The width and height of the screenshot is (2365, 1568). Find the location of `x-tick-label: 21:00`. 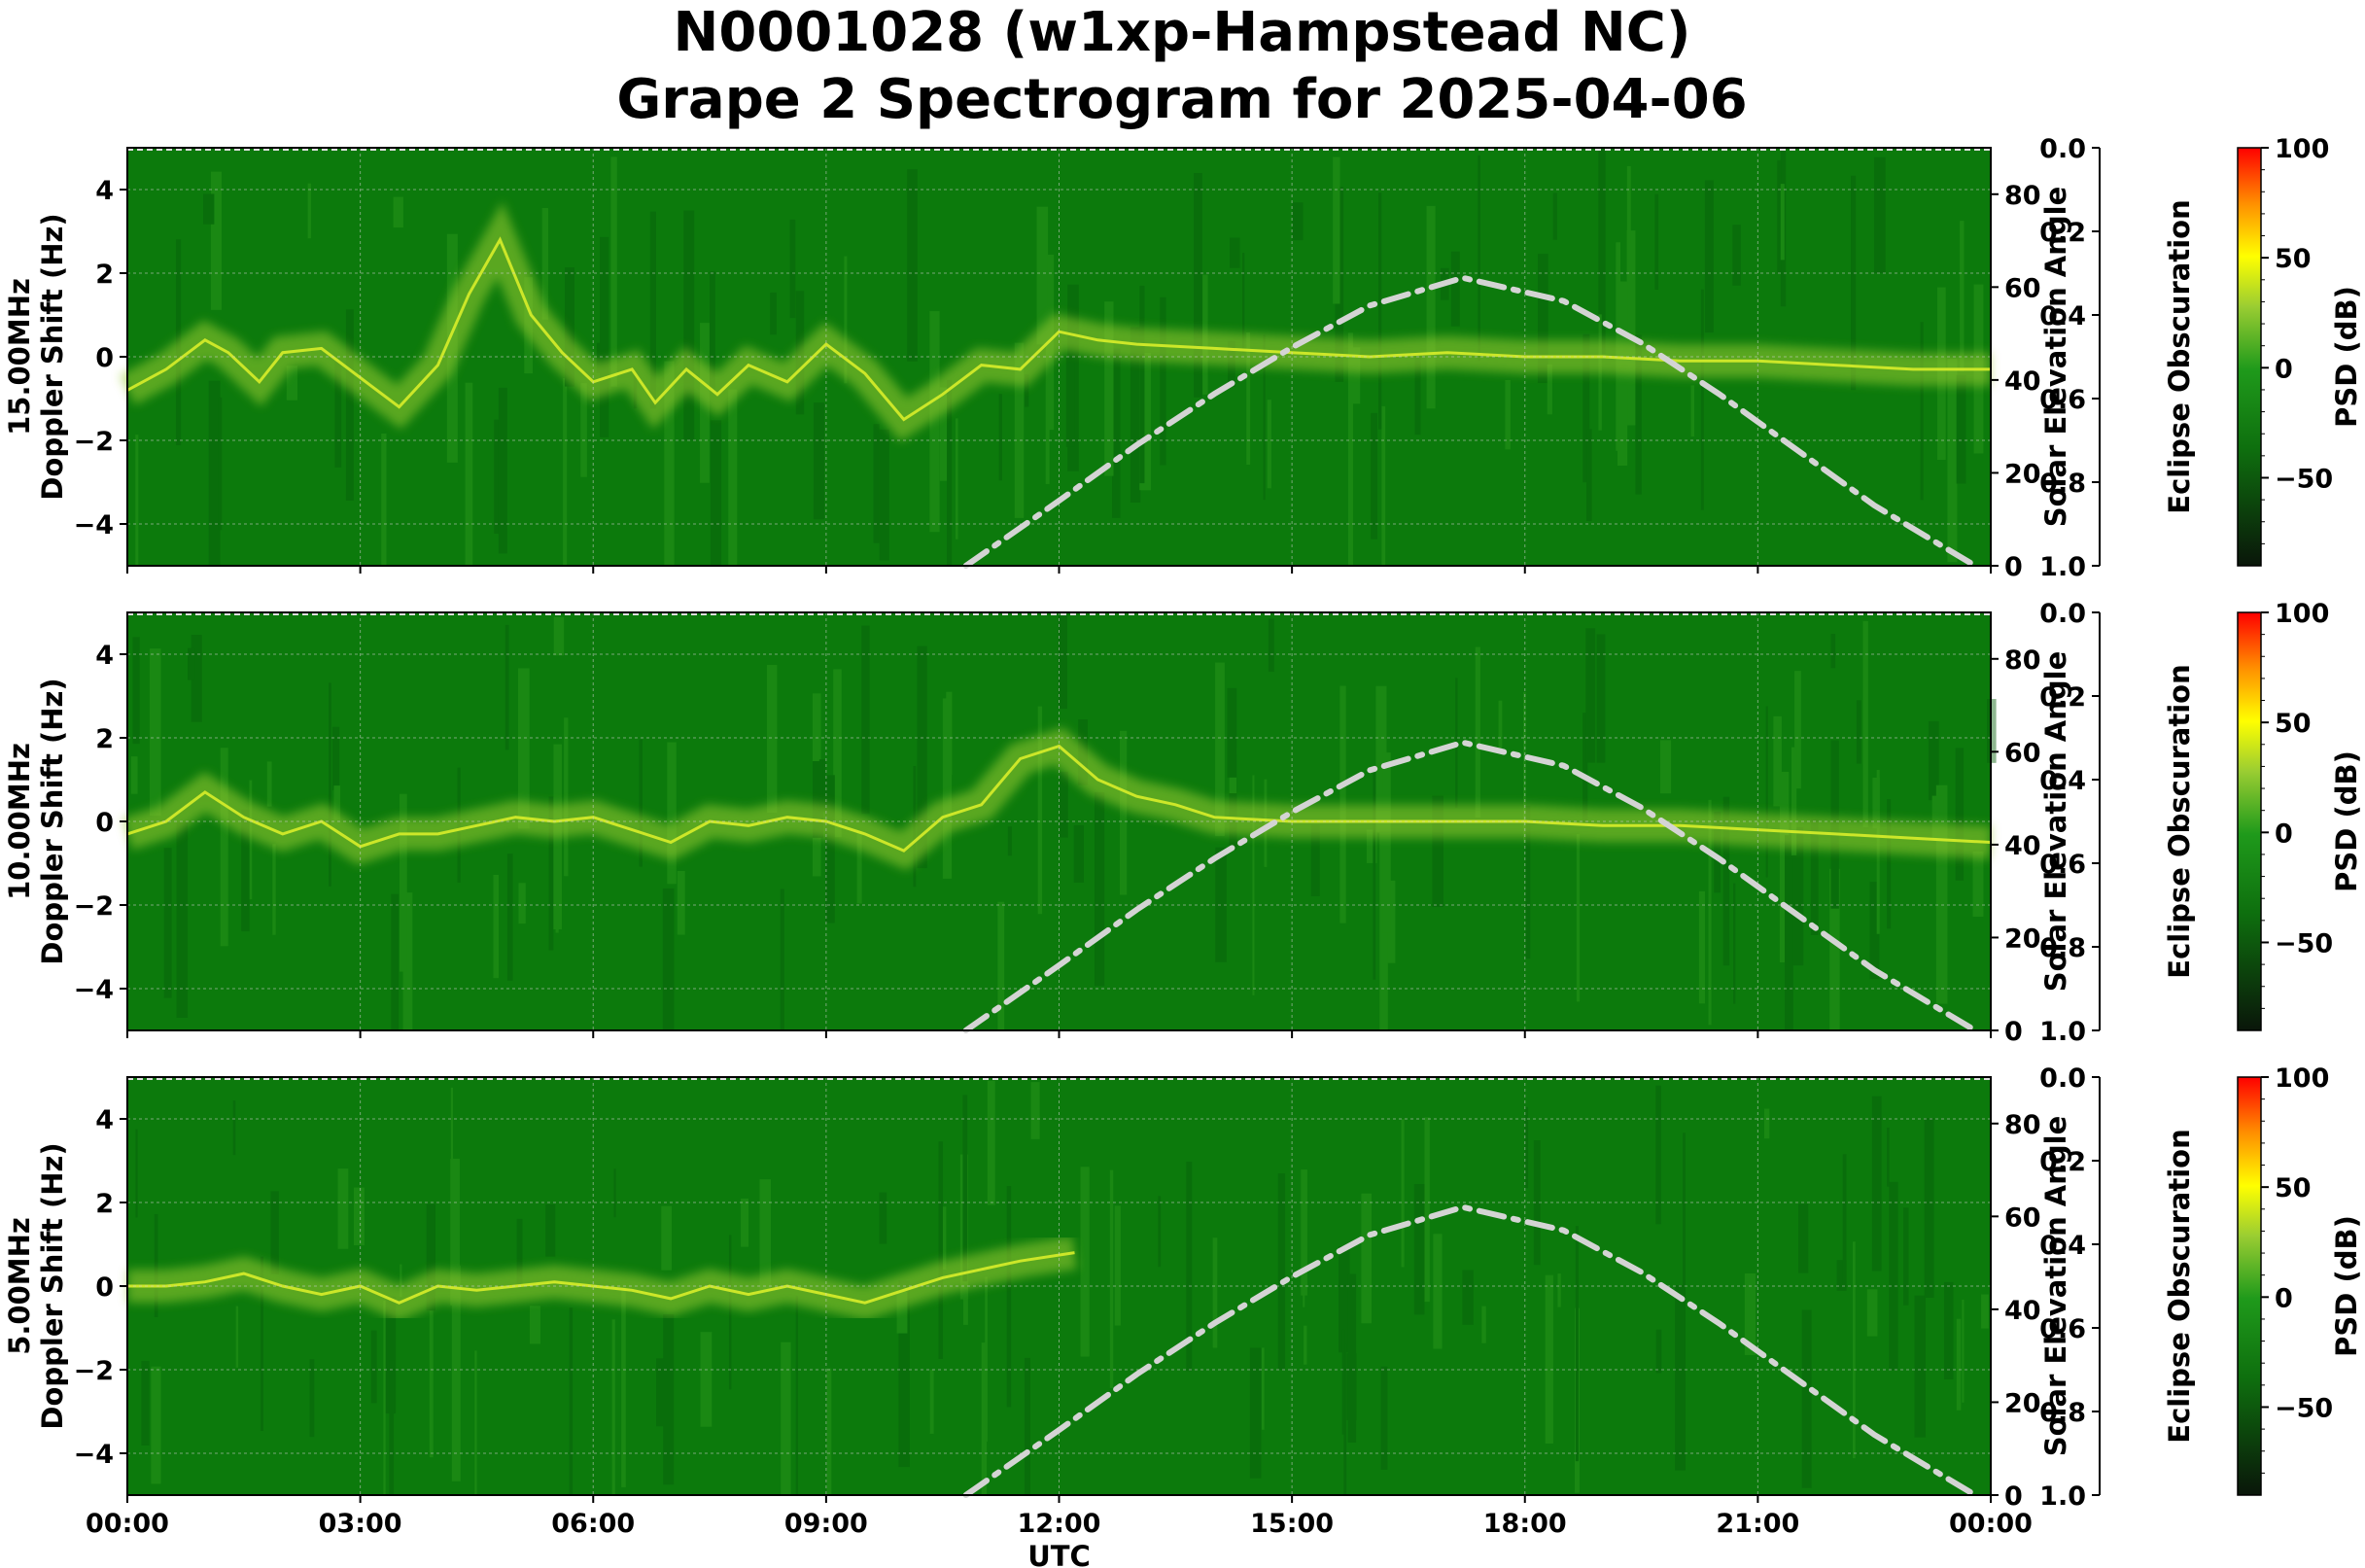

x-tick-label: 21:00 is located at coordinates (1757, 1524).